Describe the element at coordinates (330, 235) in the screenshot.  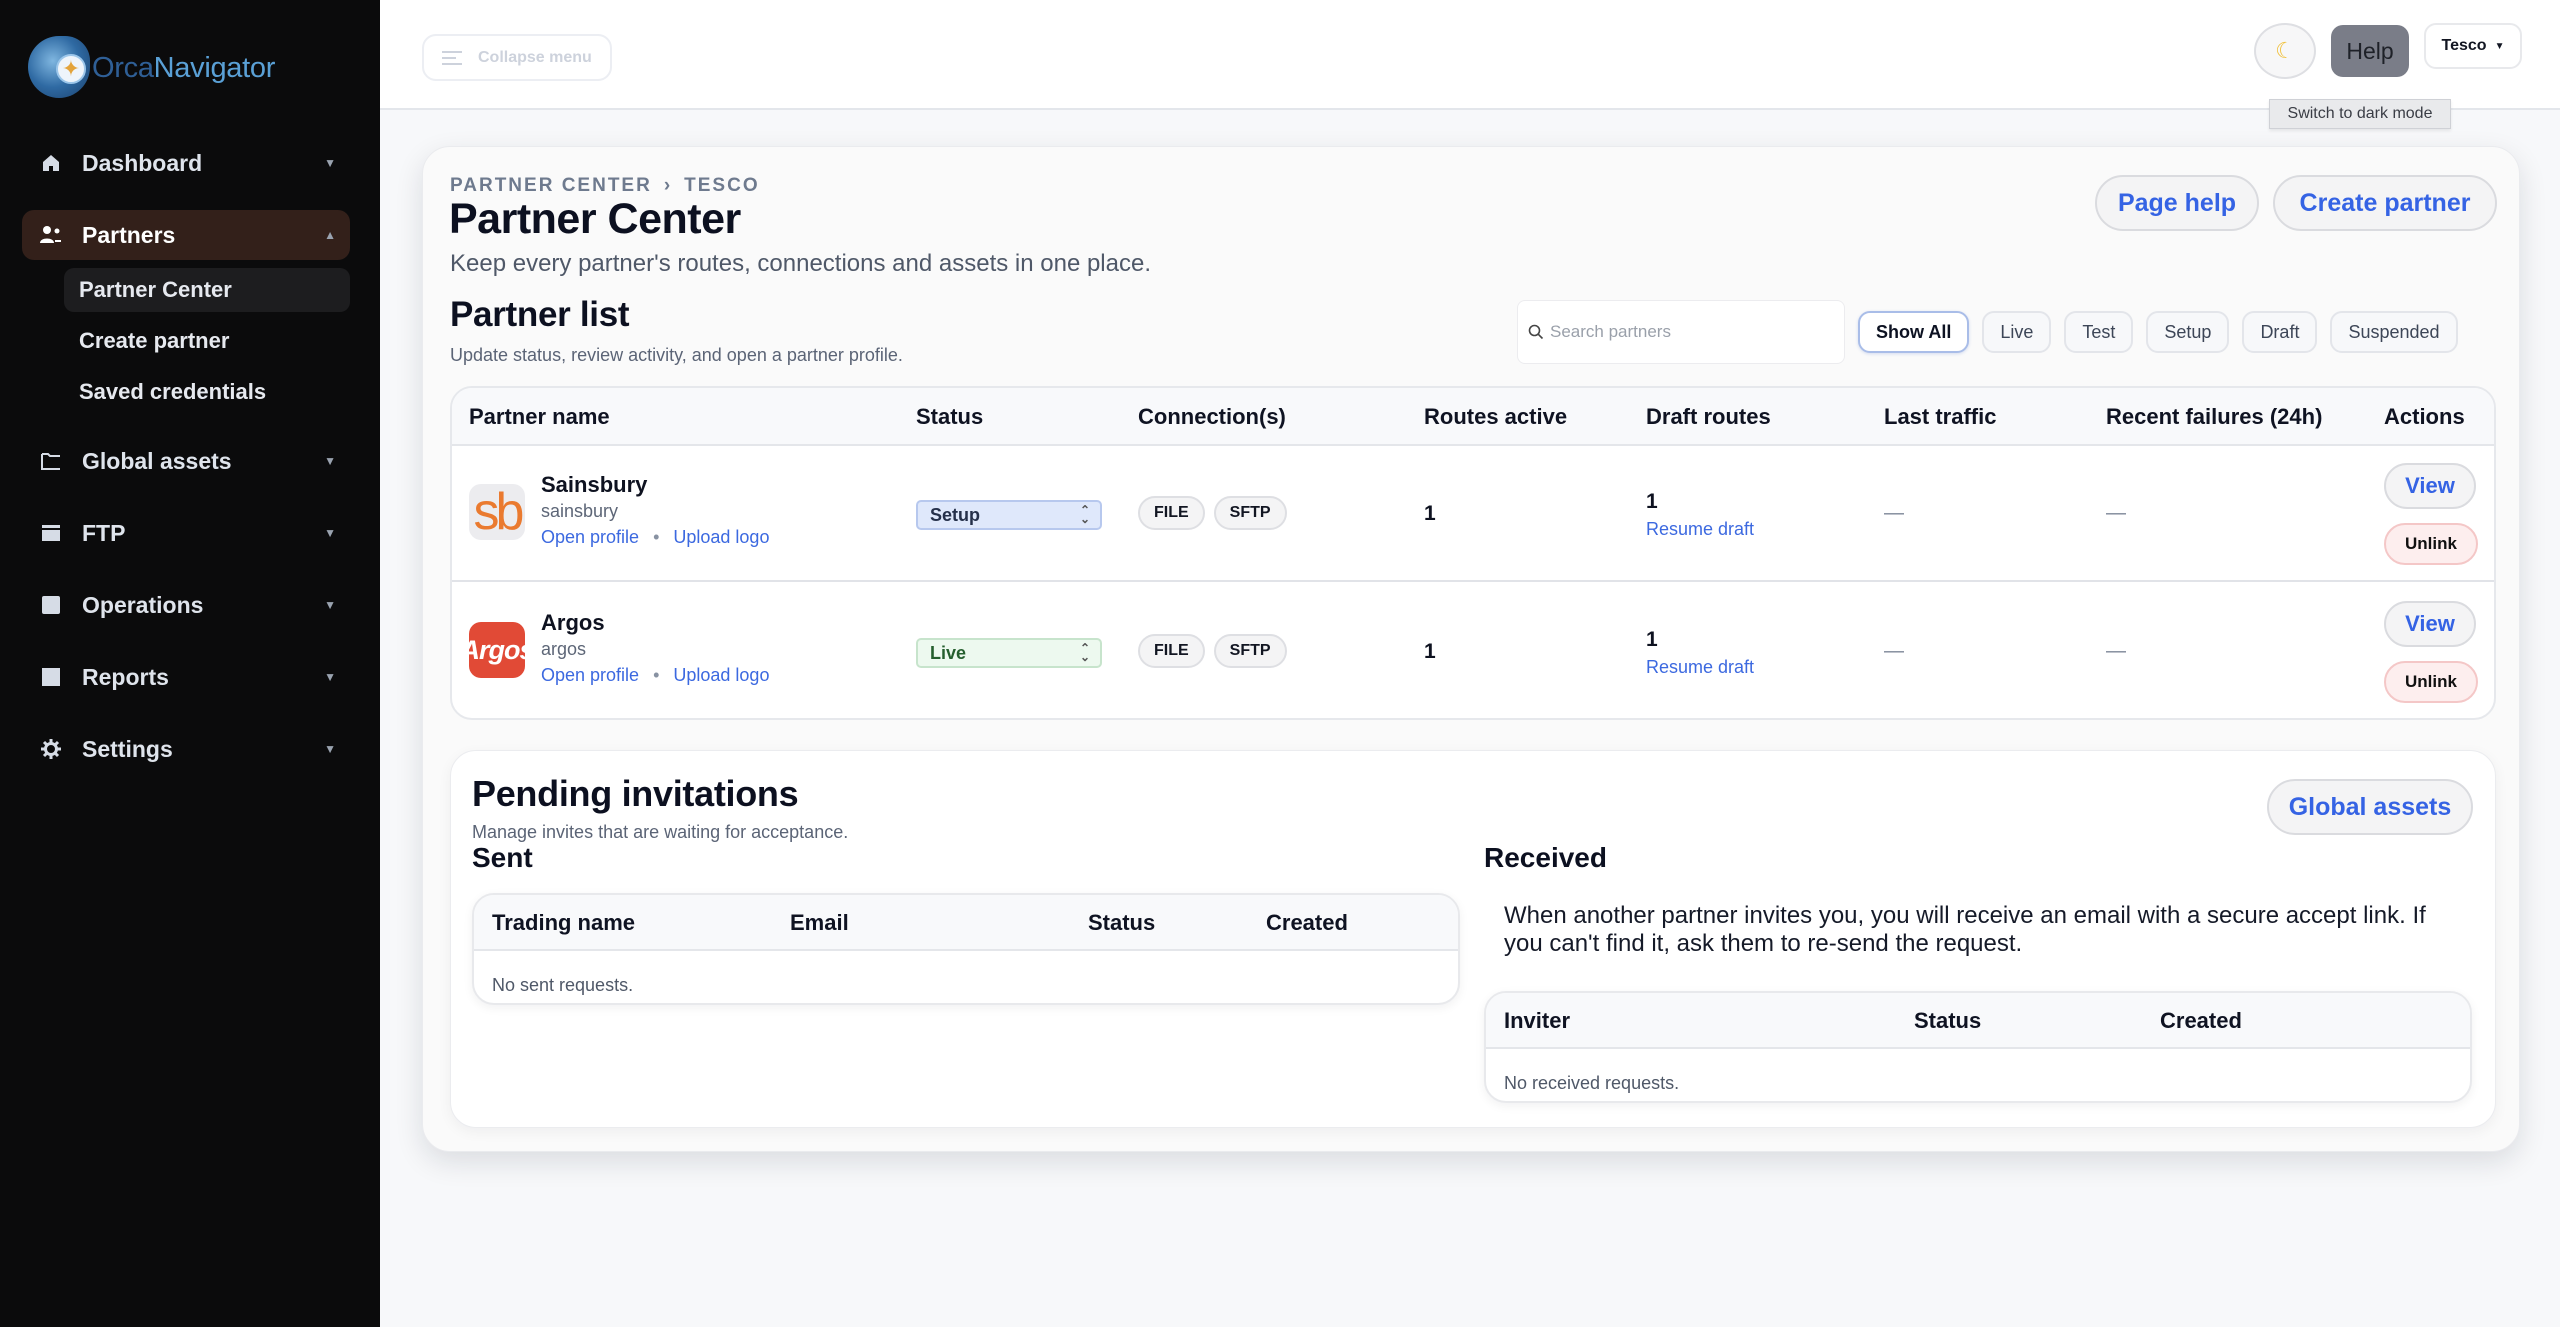
I see `chevron-up-icon: ▲` at that location.